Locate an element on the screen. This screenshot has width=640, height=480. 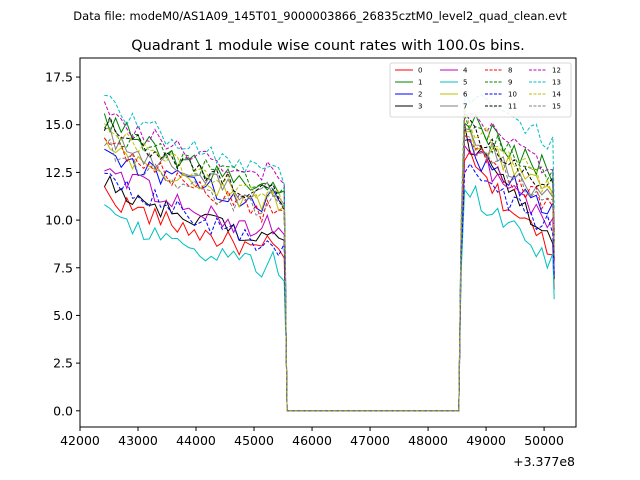
y-axis: 0.0 2.5 5.0 7.5 10.0 12.5 15.0 17.5 is located at coordinates (62, 244).